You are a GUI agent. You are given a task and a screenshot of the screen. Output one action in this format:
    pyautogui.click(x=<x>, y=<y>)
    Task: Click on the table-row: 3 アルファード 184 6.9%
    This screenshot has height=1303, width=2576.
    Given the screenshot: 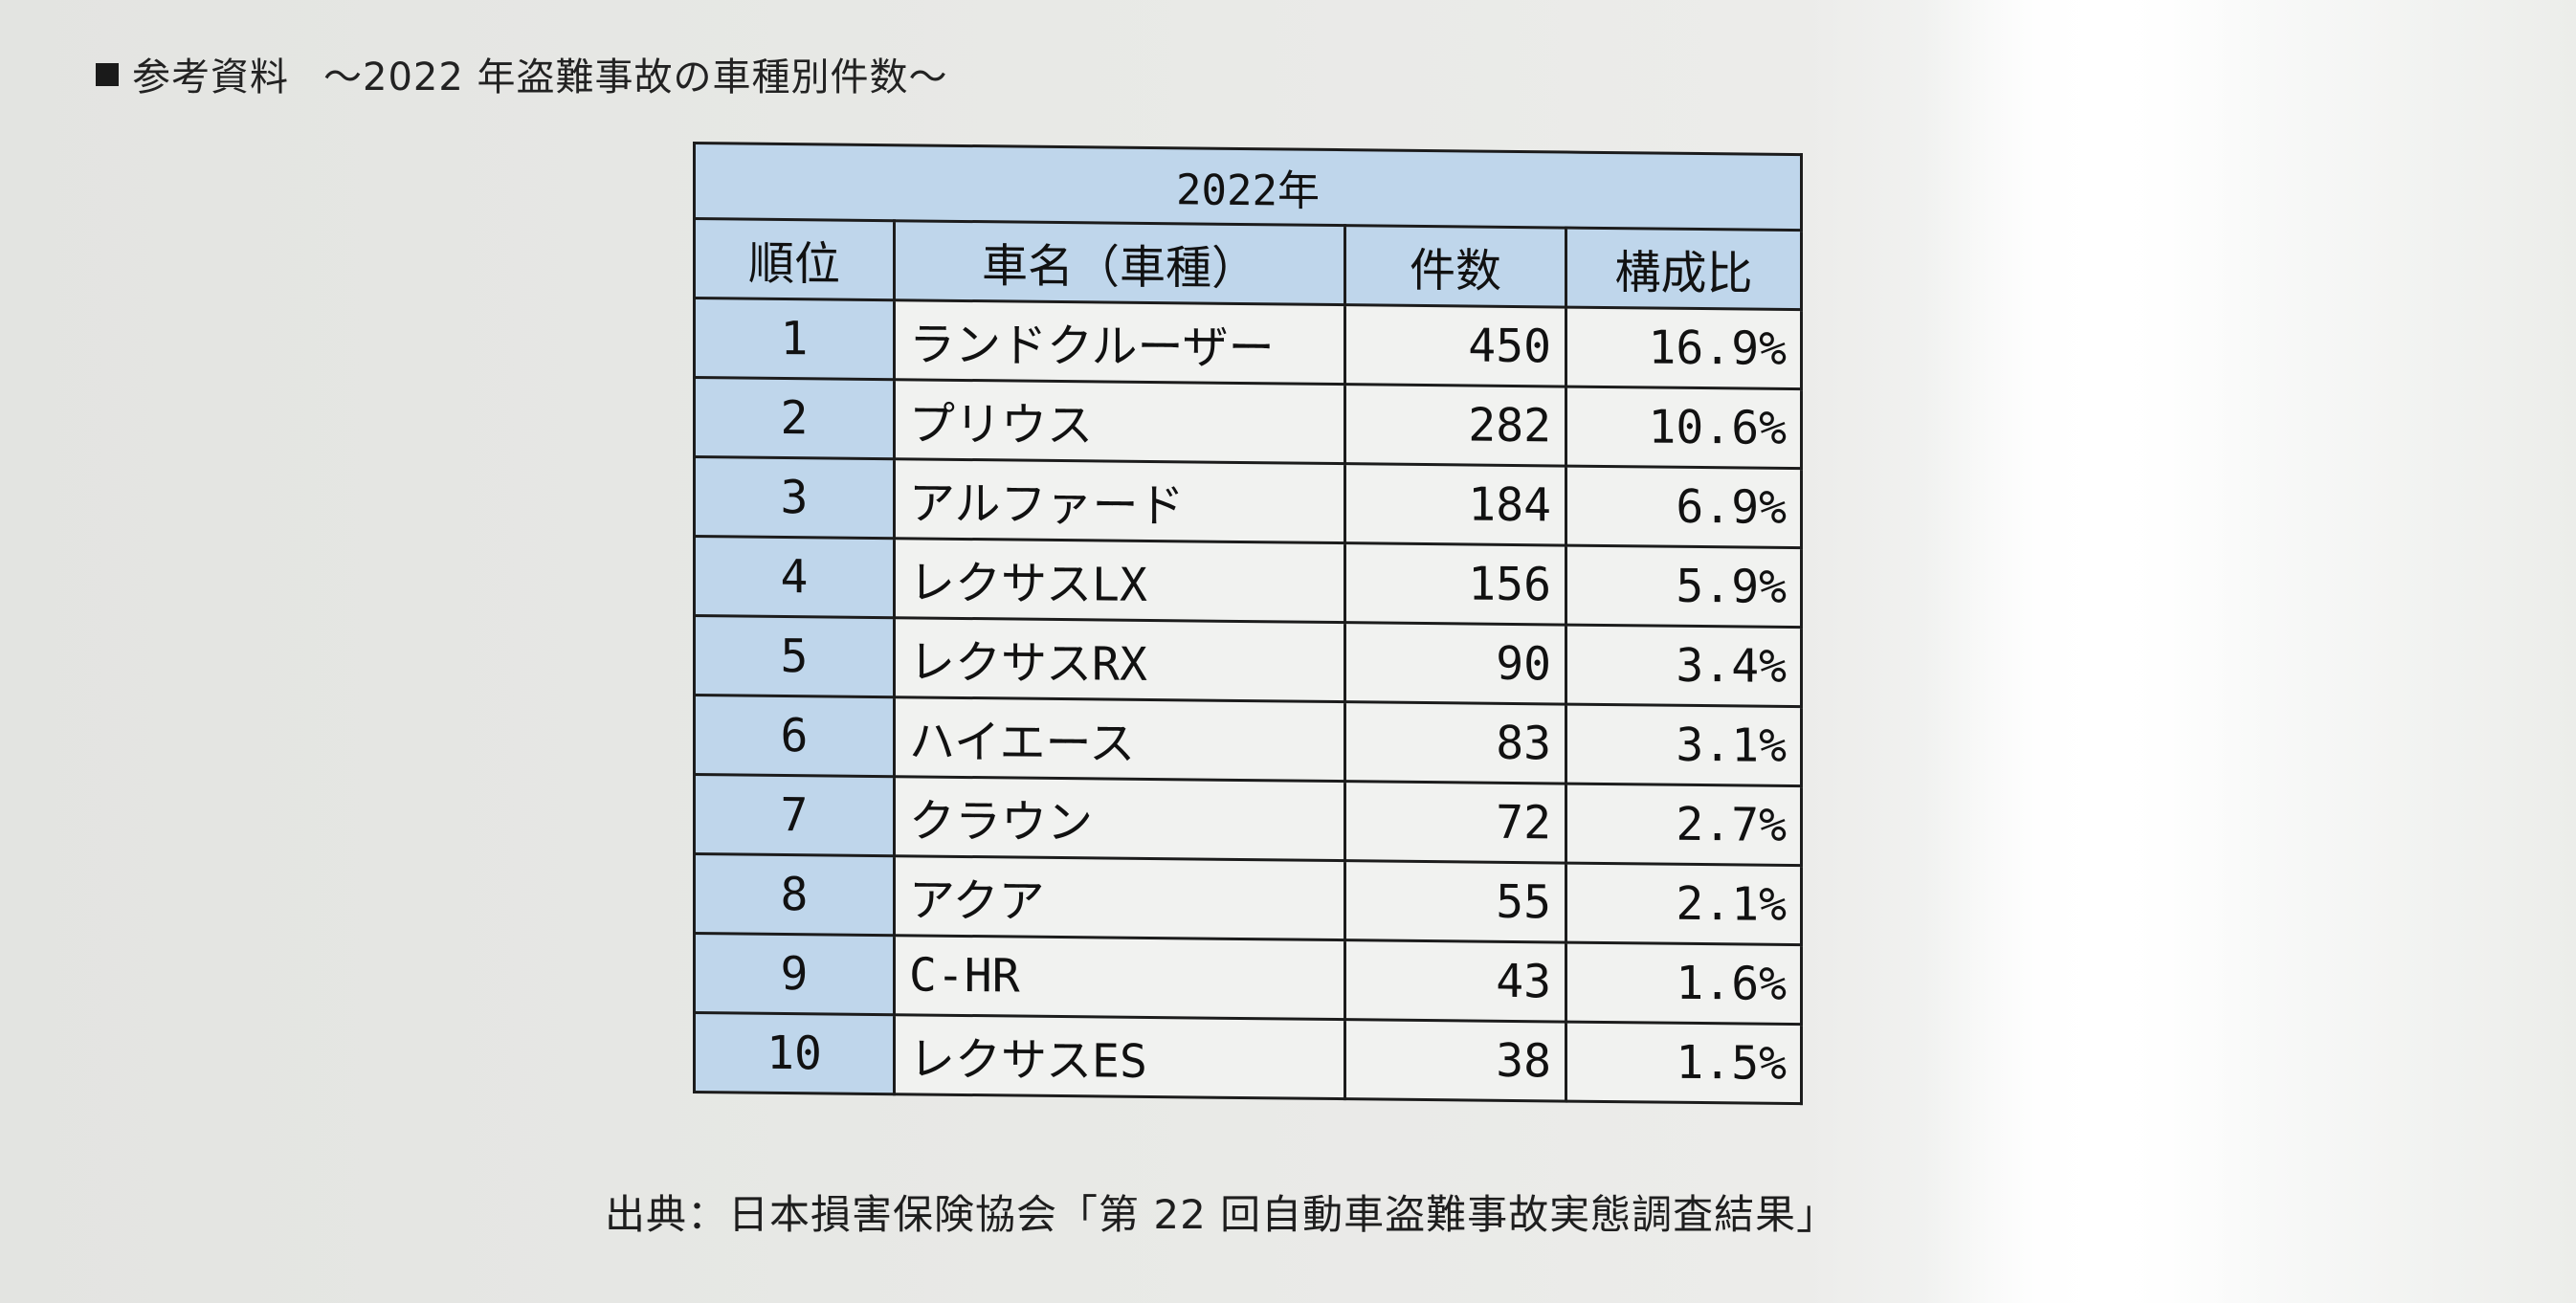 What is the action you would take?
    pyautogui.click(x=1248, y=502)
    